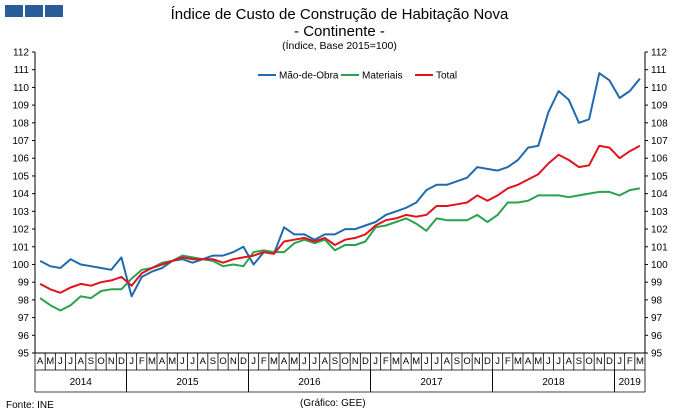  What do you see at coordinates (657, 283) in the screenshot?
I see `y-tick-label-right: 99` at bounding box center [657, 283].